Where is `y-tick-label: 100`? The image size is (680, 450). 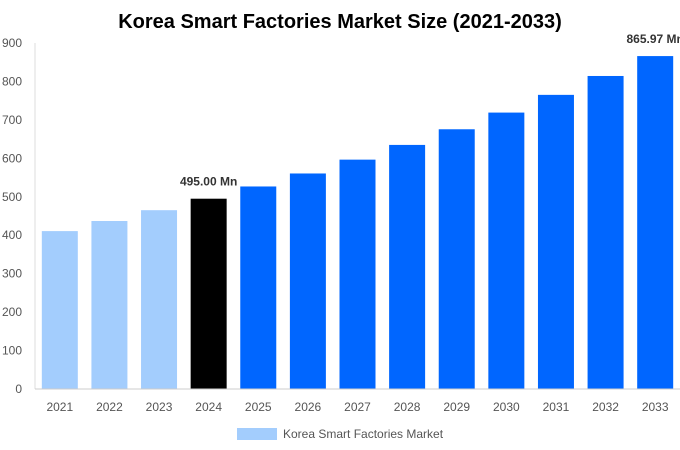 y-tick-label: 100 is located at coordinates (12, 351).